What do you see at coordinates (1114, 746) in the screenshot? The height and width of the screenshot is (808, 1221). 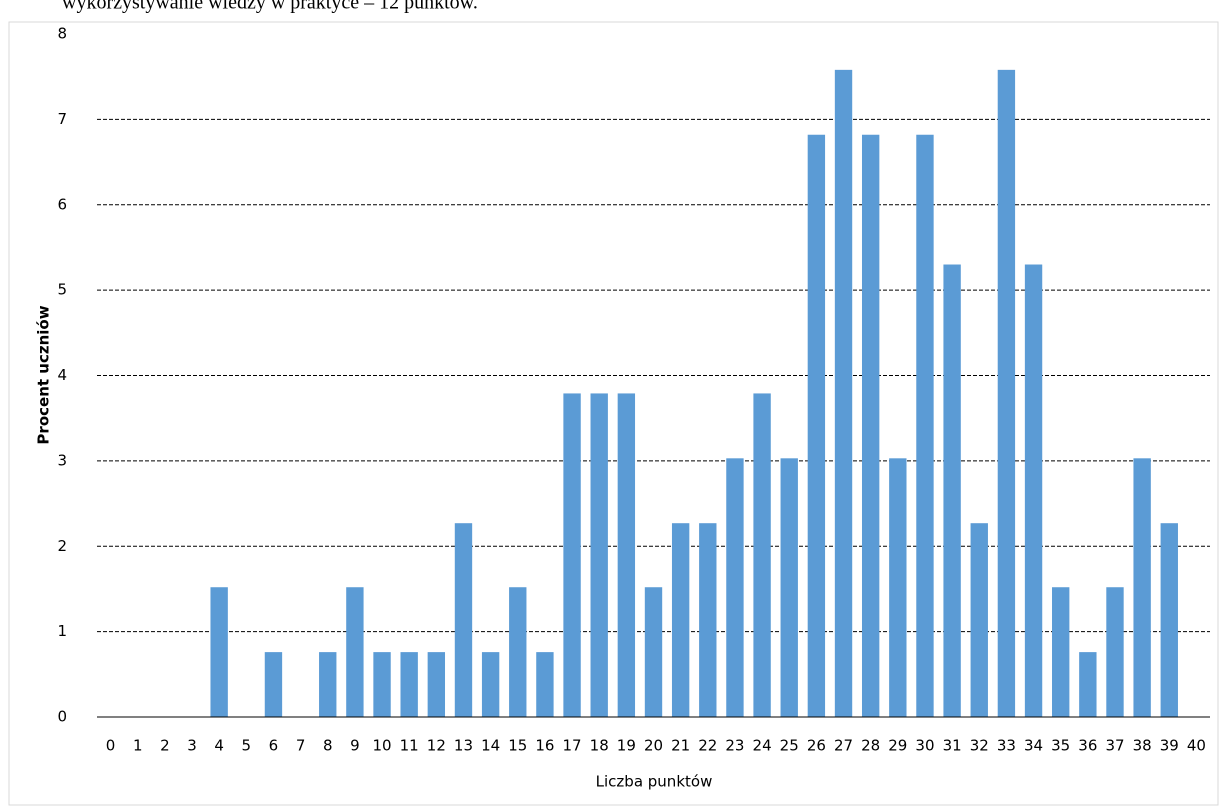 I see `x-tick-label: 37` at bounding box center [1114, 746].